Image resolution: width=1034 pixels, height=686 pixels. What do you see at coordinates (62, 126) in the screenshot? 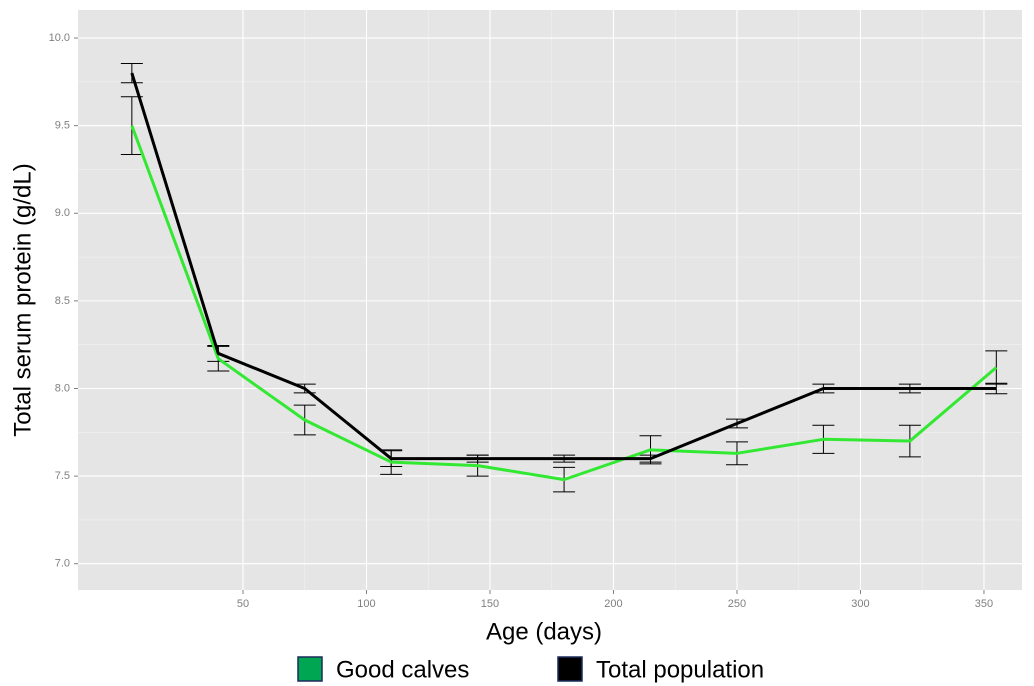
I see `y-tick-label: 9.5` at bounding box center [62, 126].